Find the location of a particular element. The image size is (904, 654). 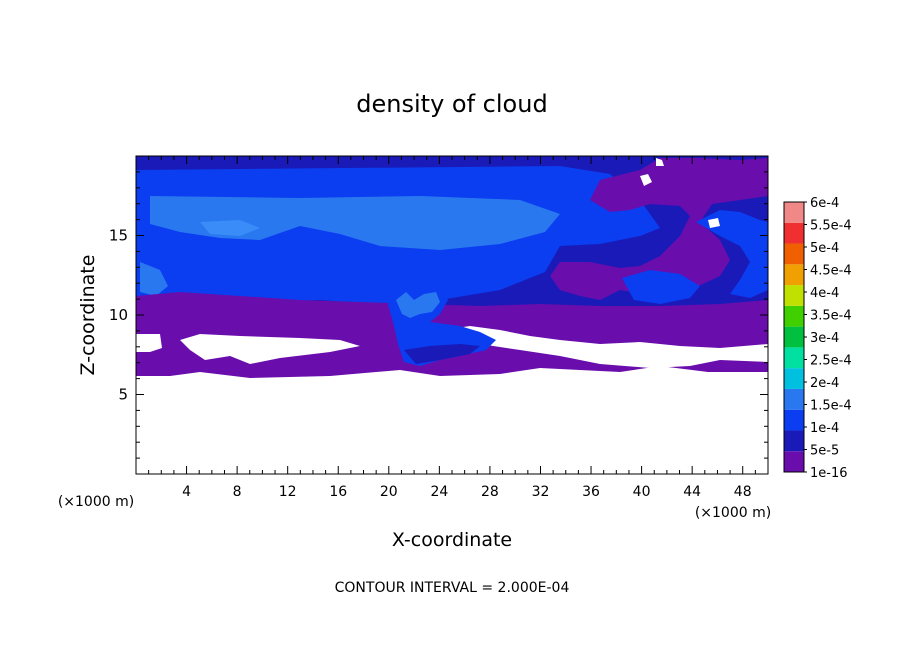

contour-level-1e-16-mid-wisp is located at coordinates (452, 313).